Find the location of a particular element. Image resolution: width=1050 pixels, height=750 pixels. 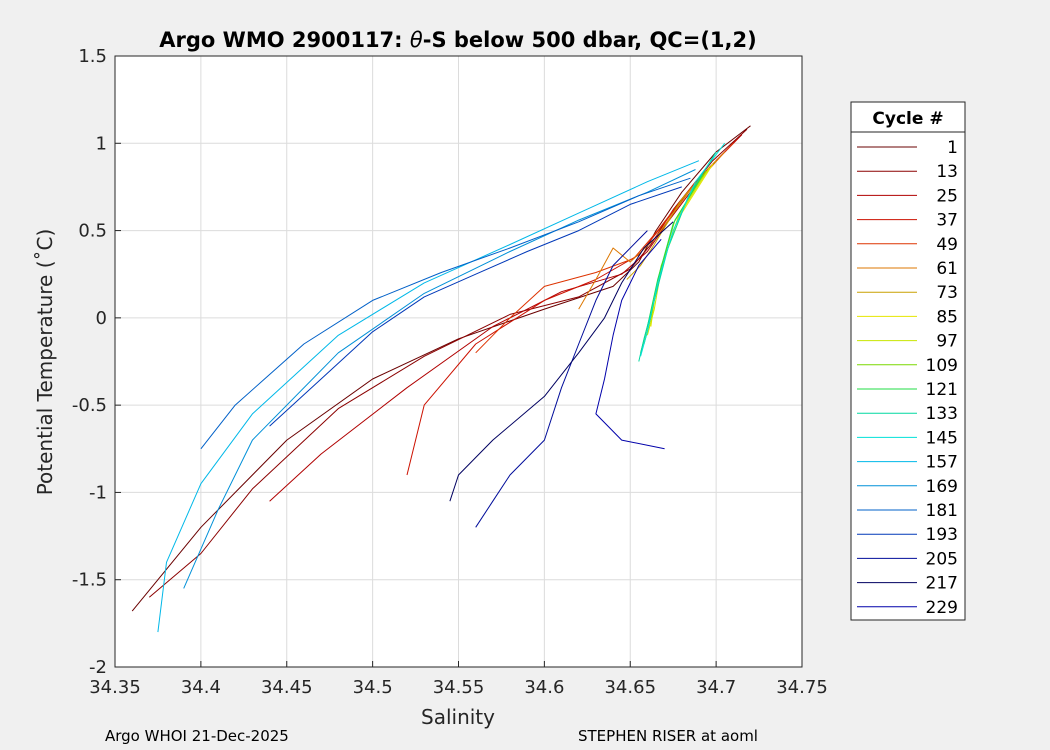

x-tick-label: 34.75 is located at coordinates (802, 687).